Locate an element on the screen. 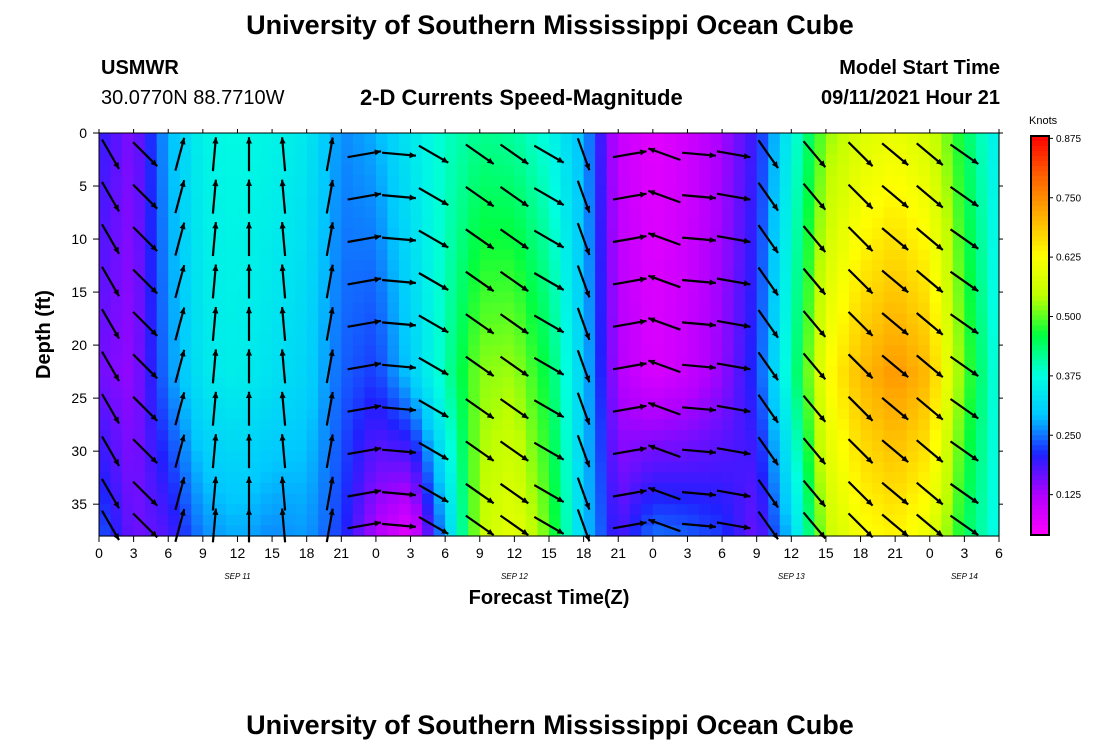 This screenshot has height=750, width=1100. colorbar-tick-label: 0.750 is located at coordinates (1068, 198).